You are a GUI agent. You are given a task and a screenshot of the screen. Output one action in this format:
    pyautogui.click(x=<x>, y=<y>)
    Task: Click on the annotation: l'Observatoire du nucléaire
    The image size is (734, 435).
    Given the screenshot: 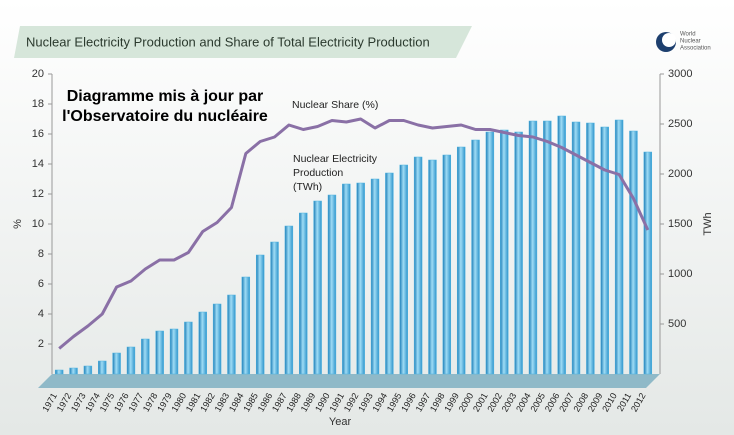 What is the action you would take?
    pyautogui.click(x=165, y=116)
    